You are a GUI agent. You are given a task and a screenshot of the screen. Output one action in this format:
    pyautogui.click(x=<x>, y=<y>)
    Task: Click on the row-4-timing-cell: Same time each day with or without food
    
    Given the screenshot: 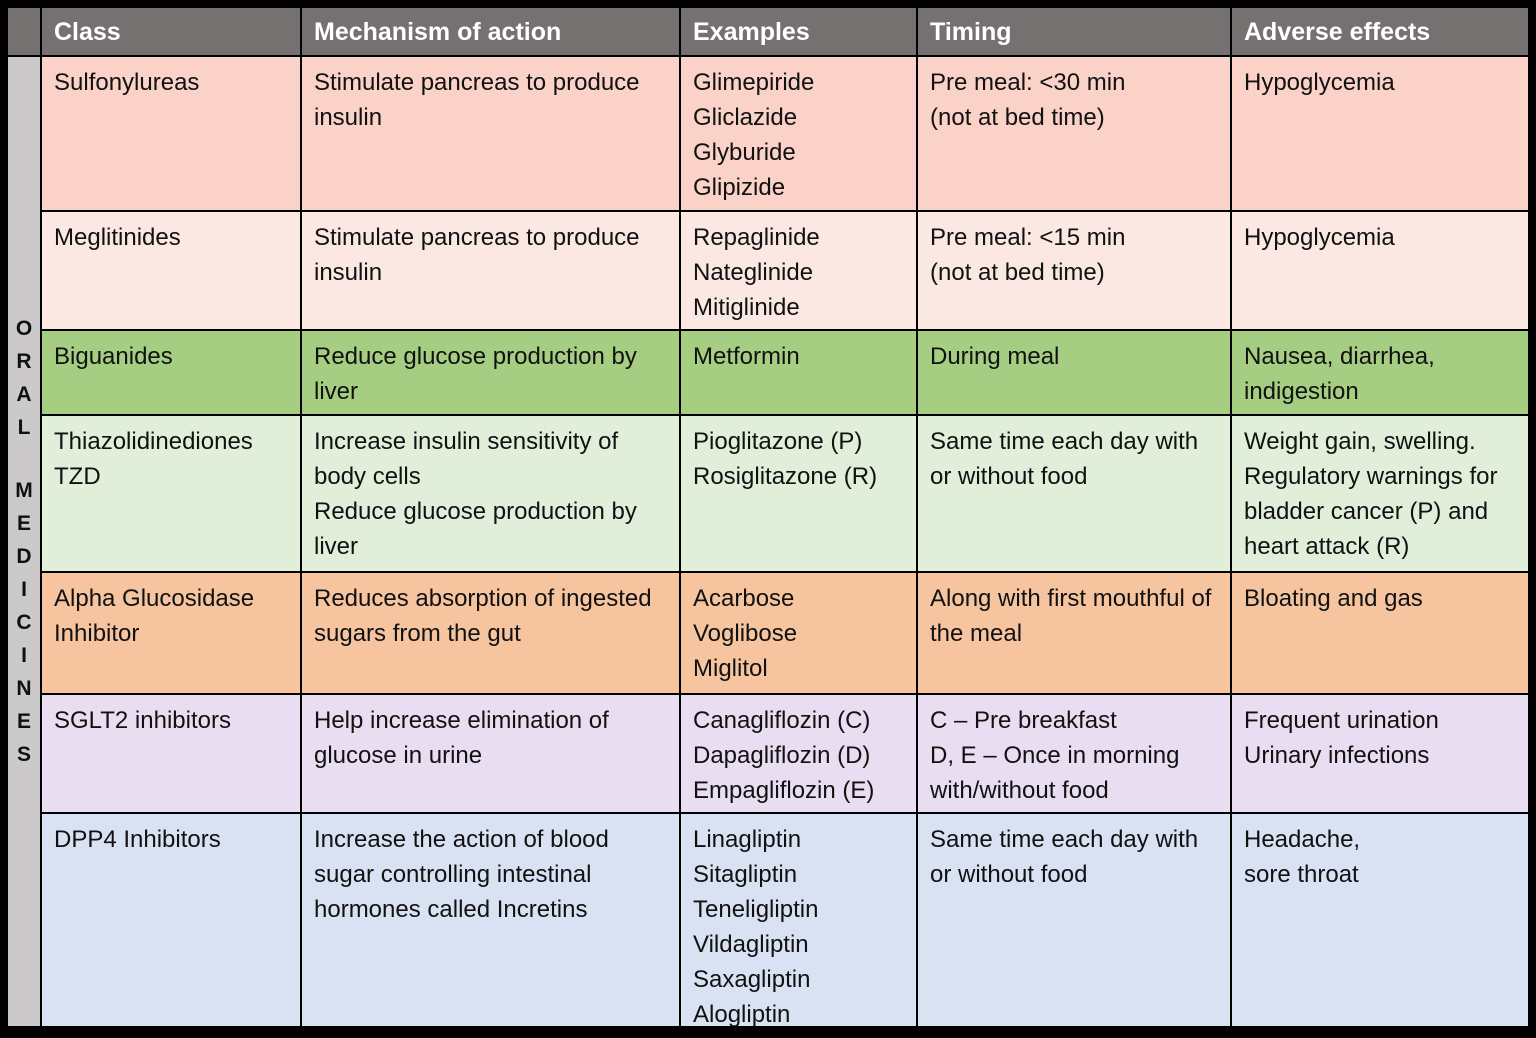 What is the action you would take?
    pyautogui.click(x=1074, y=493)
    